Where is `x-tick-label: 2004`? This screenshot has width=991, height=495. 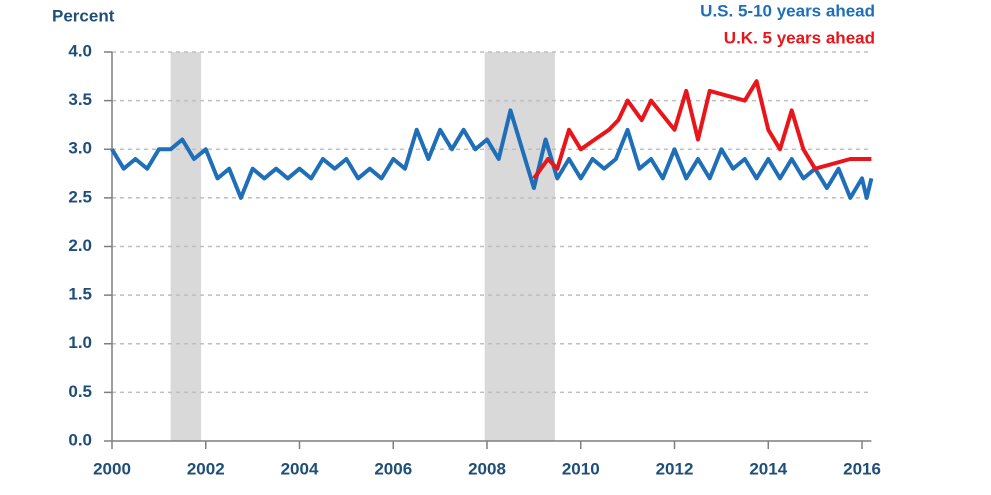
x-tick-label: 2004 is located at coordinates (300, 468).